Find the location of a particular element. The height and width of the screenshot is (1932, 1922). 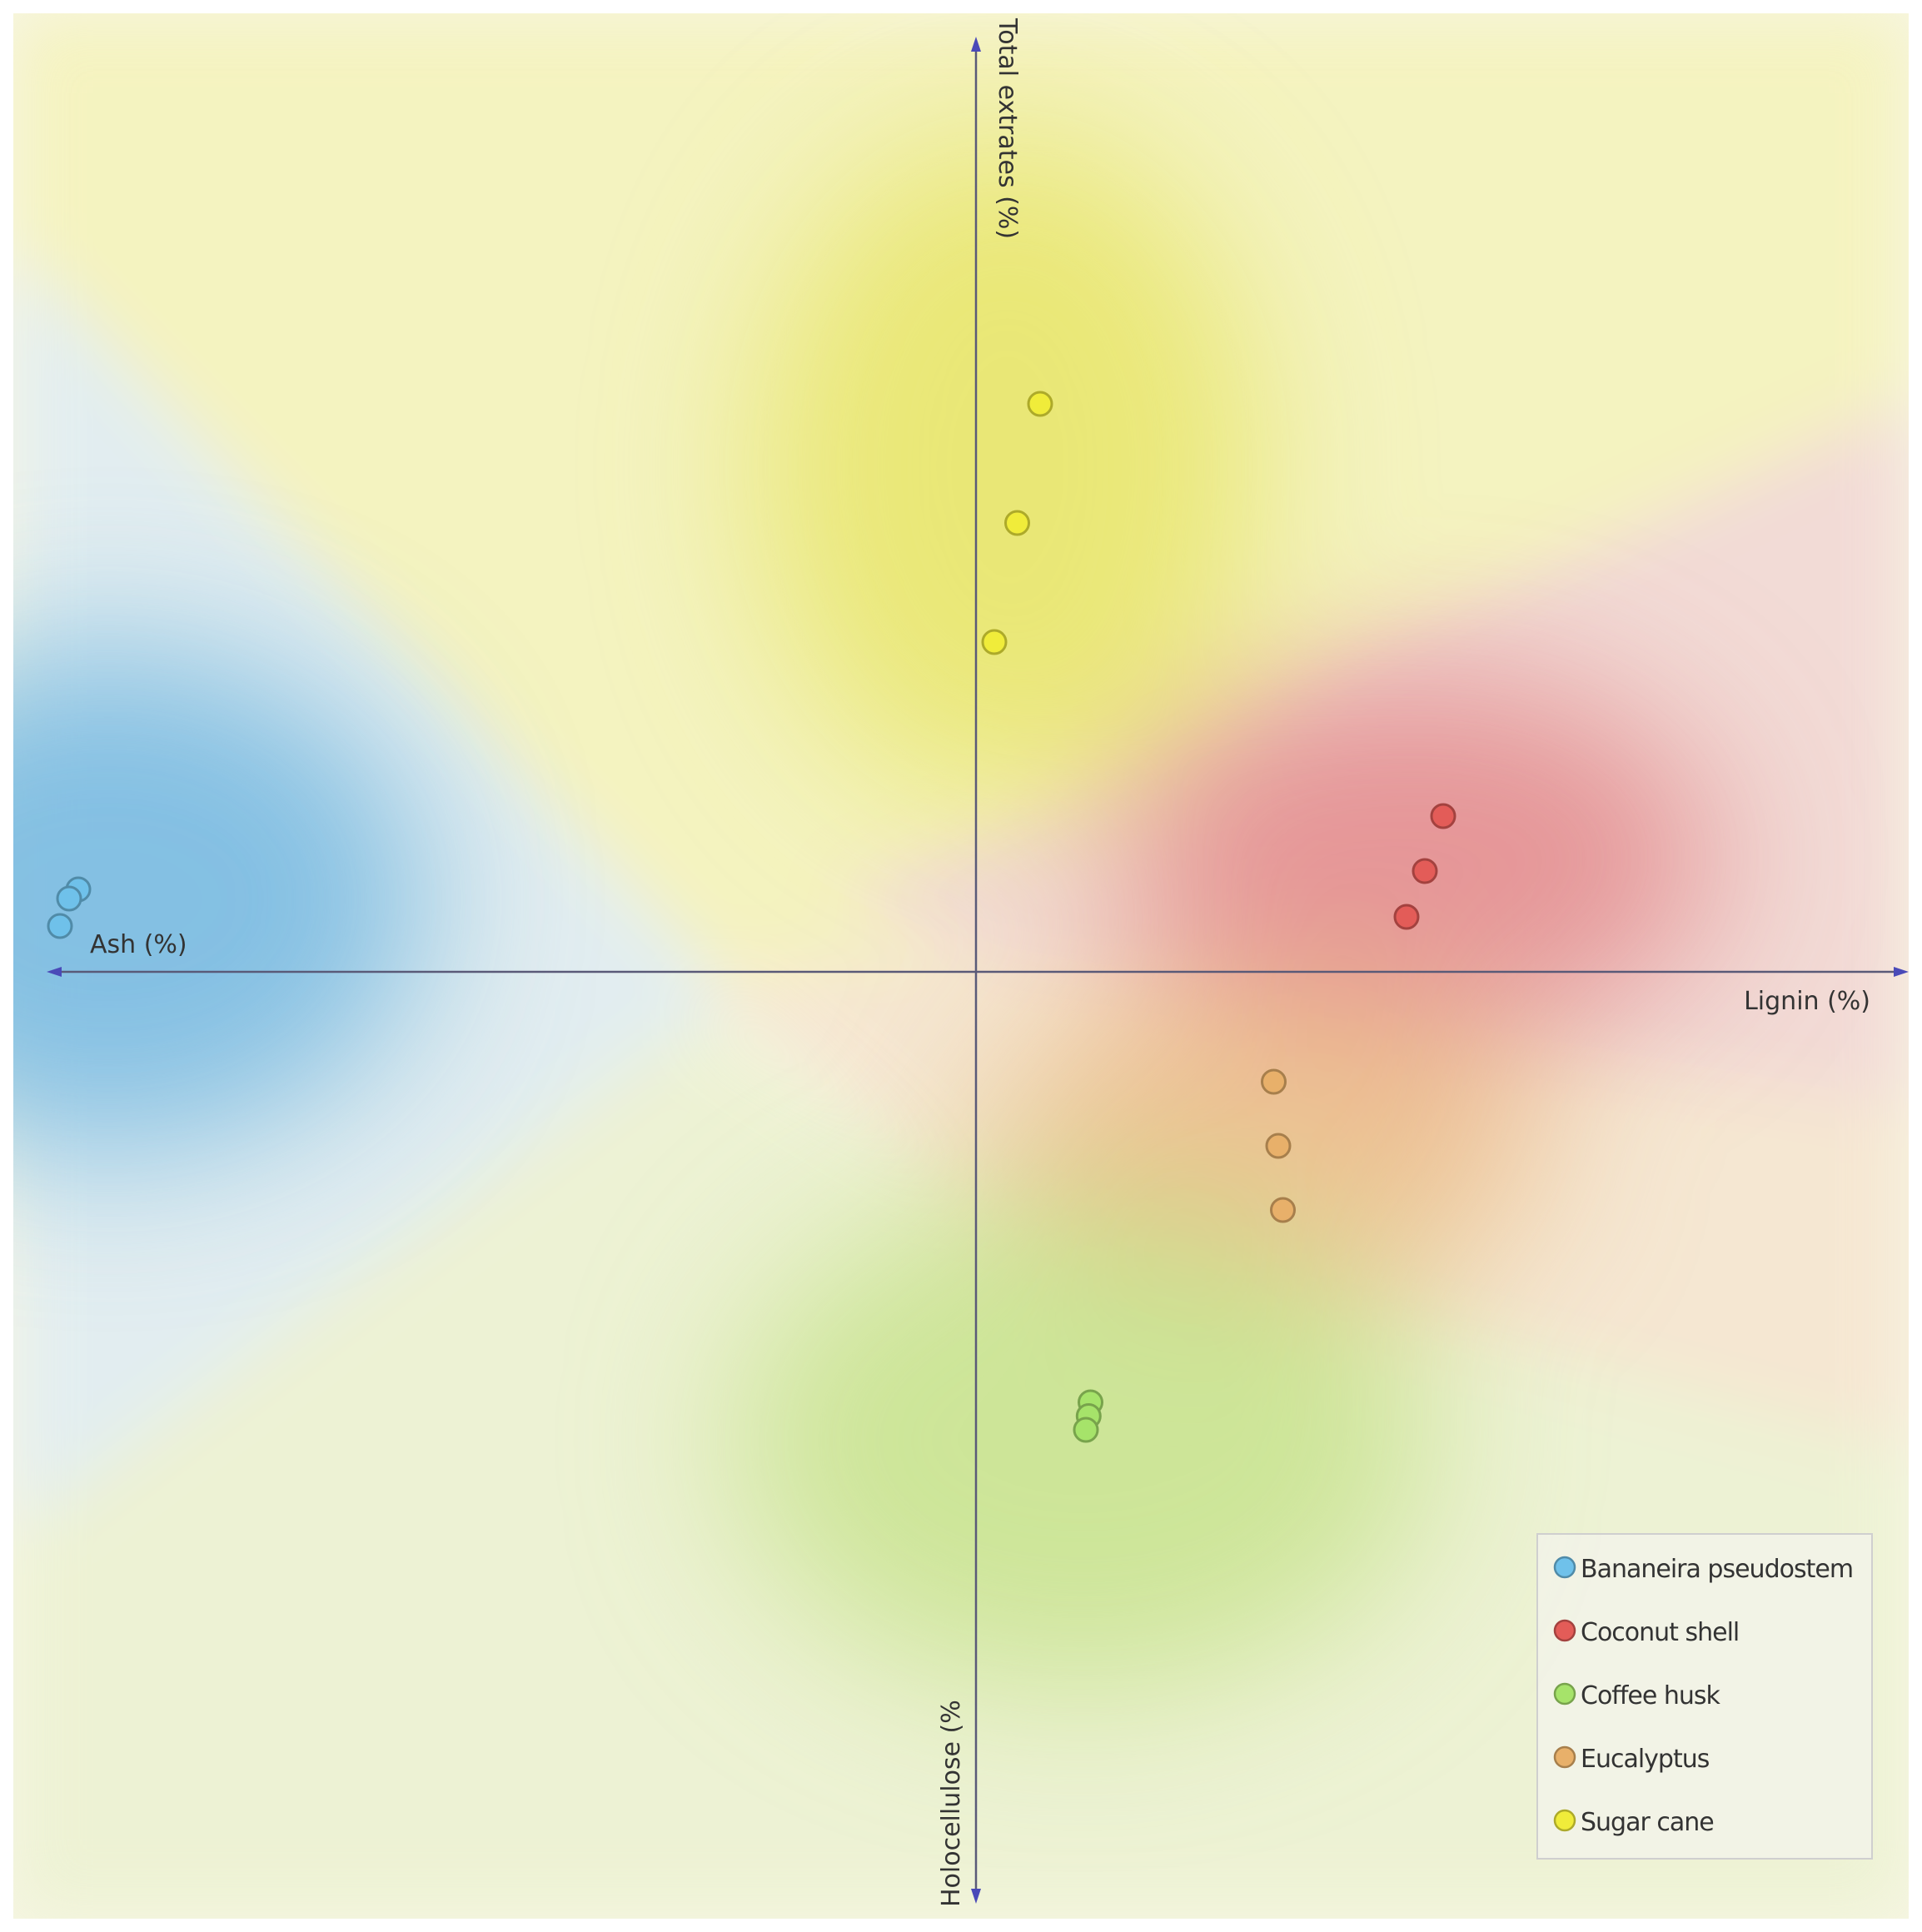

arrow-down is located at coordinates (976, 1896).